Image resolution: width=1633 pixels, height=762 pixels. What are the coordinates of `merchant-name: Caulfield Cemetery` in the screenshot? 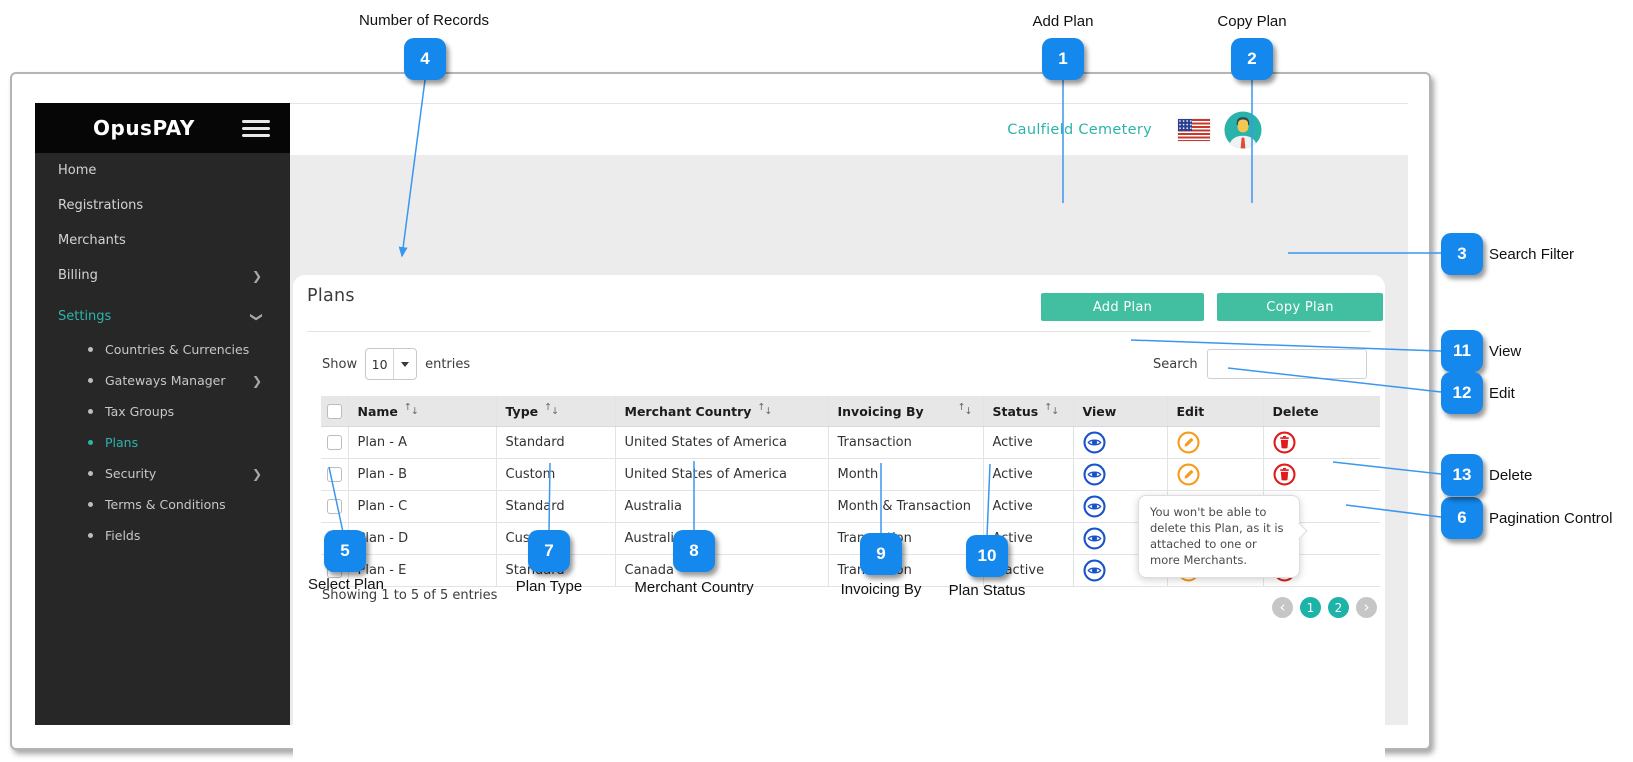 It's located at (1079, 130).